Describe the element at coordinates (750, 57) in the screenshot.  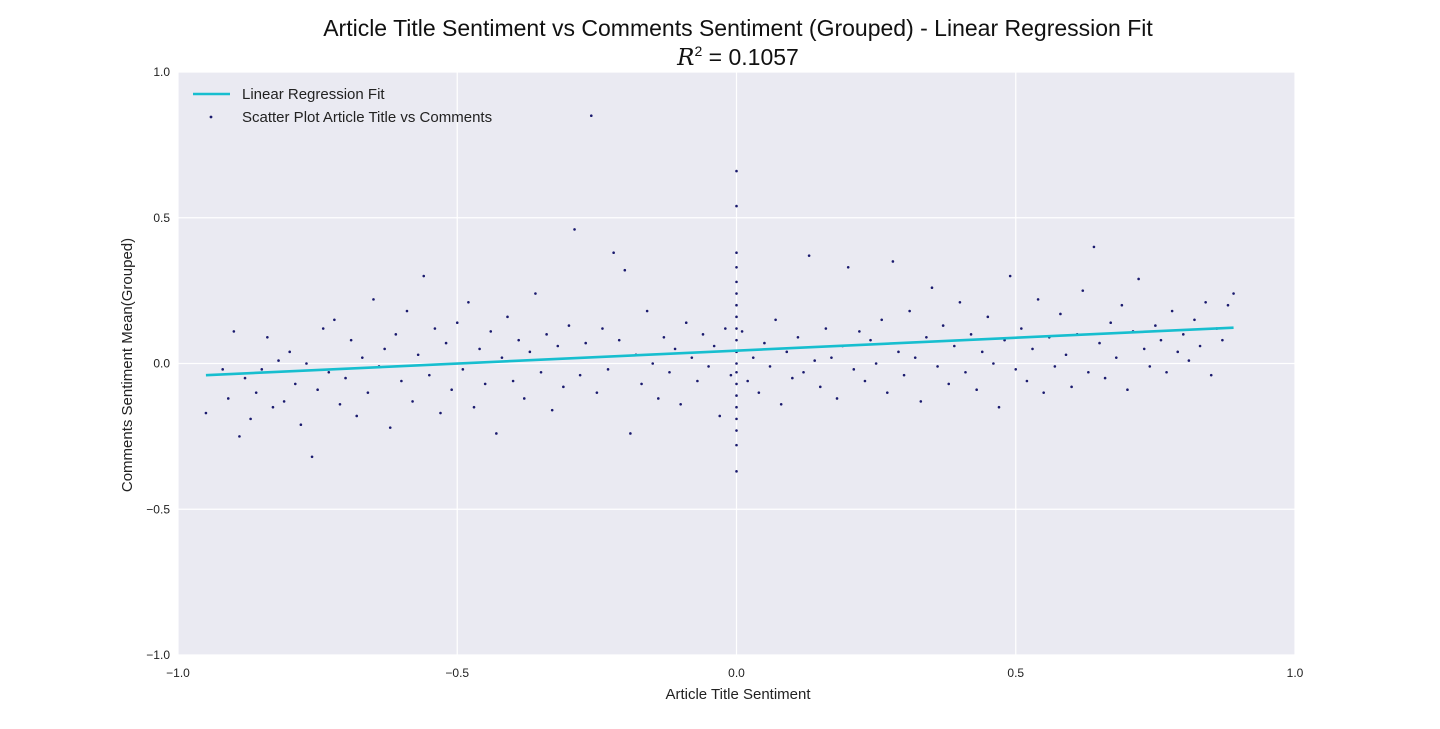
I see `r-squared-value: = 0.1057` at that location.